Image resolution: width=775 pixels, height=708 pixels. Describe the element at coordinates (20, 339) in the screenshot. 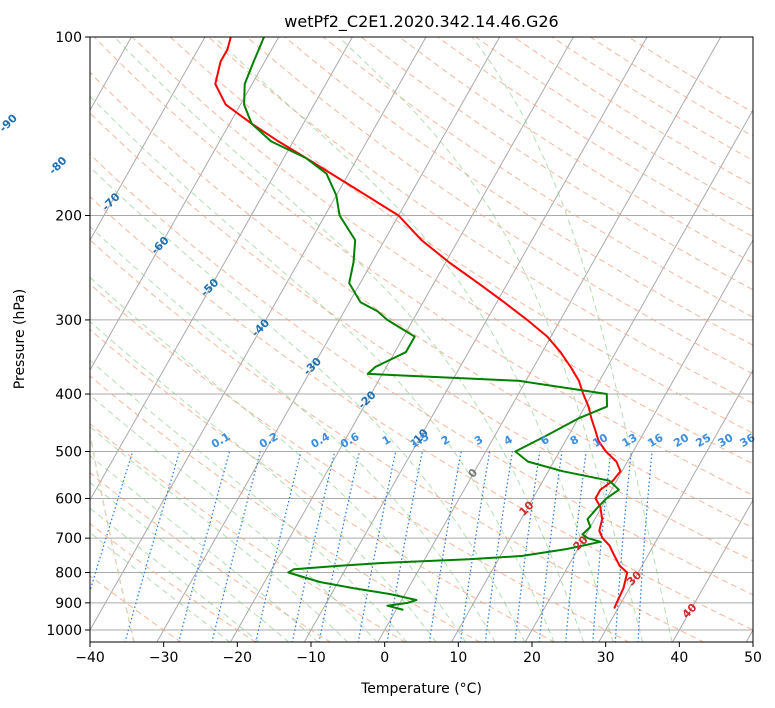

I see `y-axis-label: Pressure (hPa)` at that location.